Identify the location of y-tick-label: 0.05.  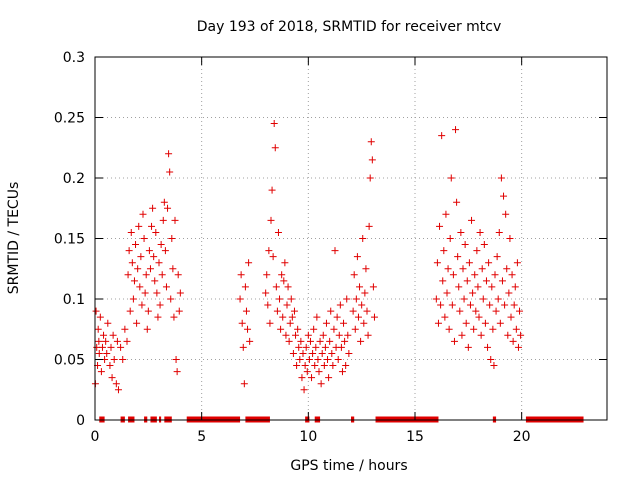
(69, 361).